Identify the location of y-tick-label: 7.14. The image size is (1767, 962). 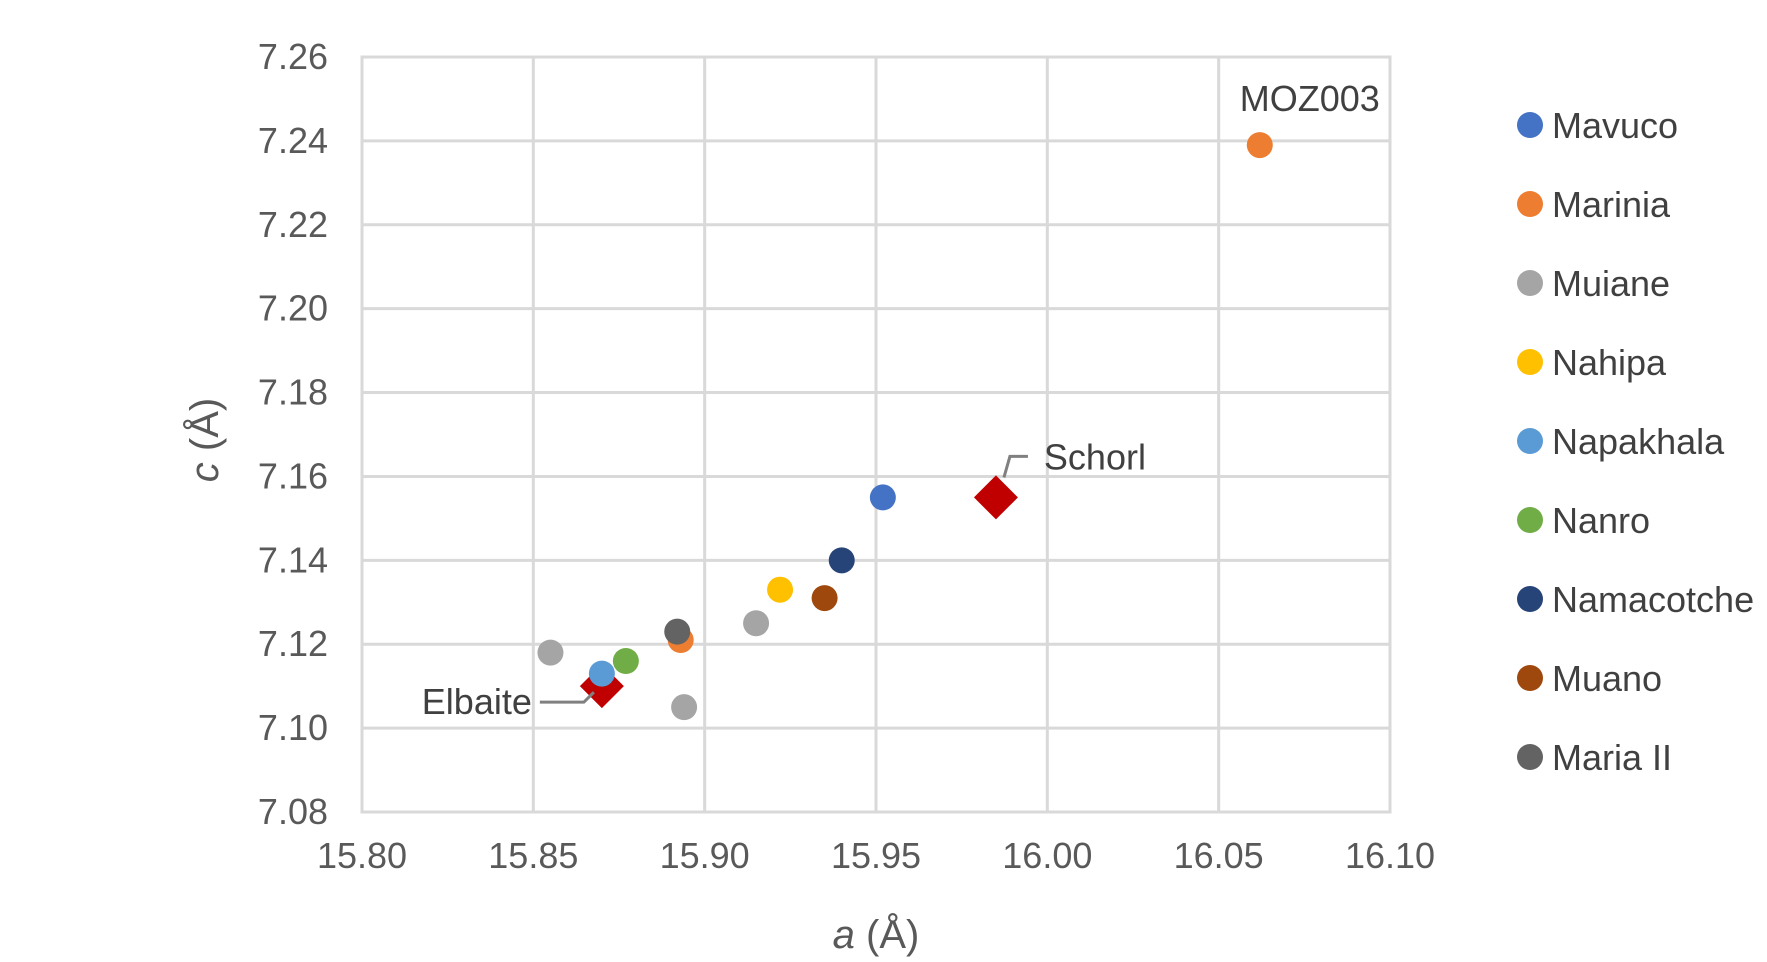
(293, 559).